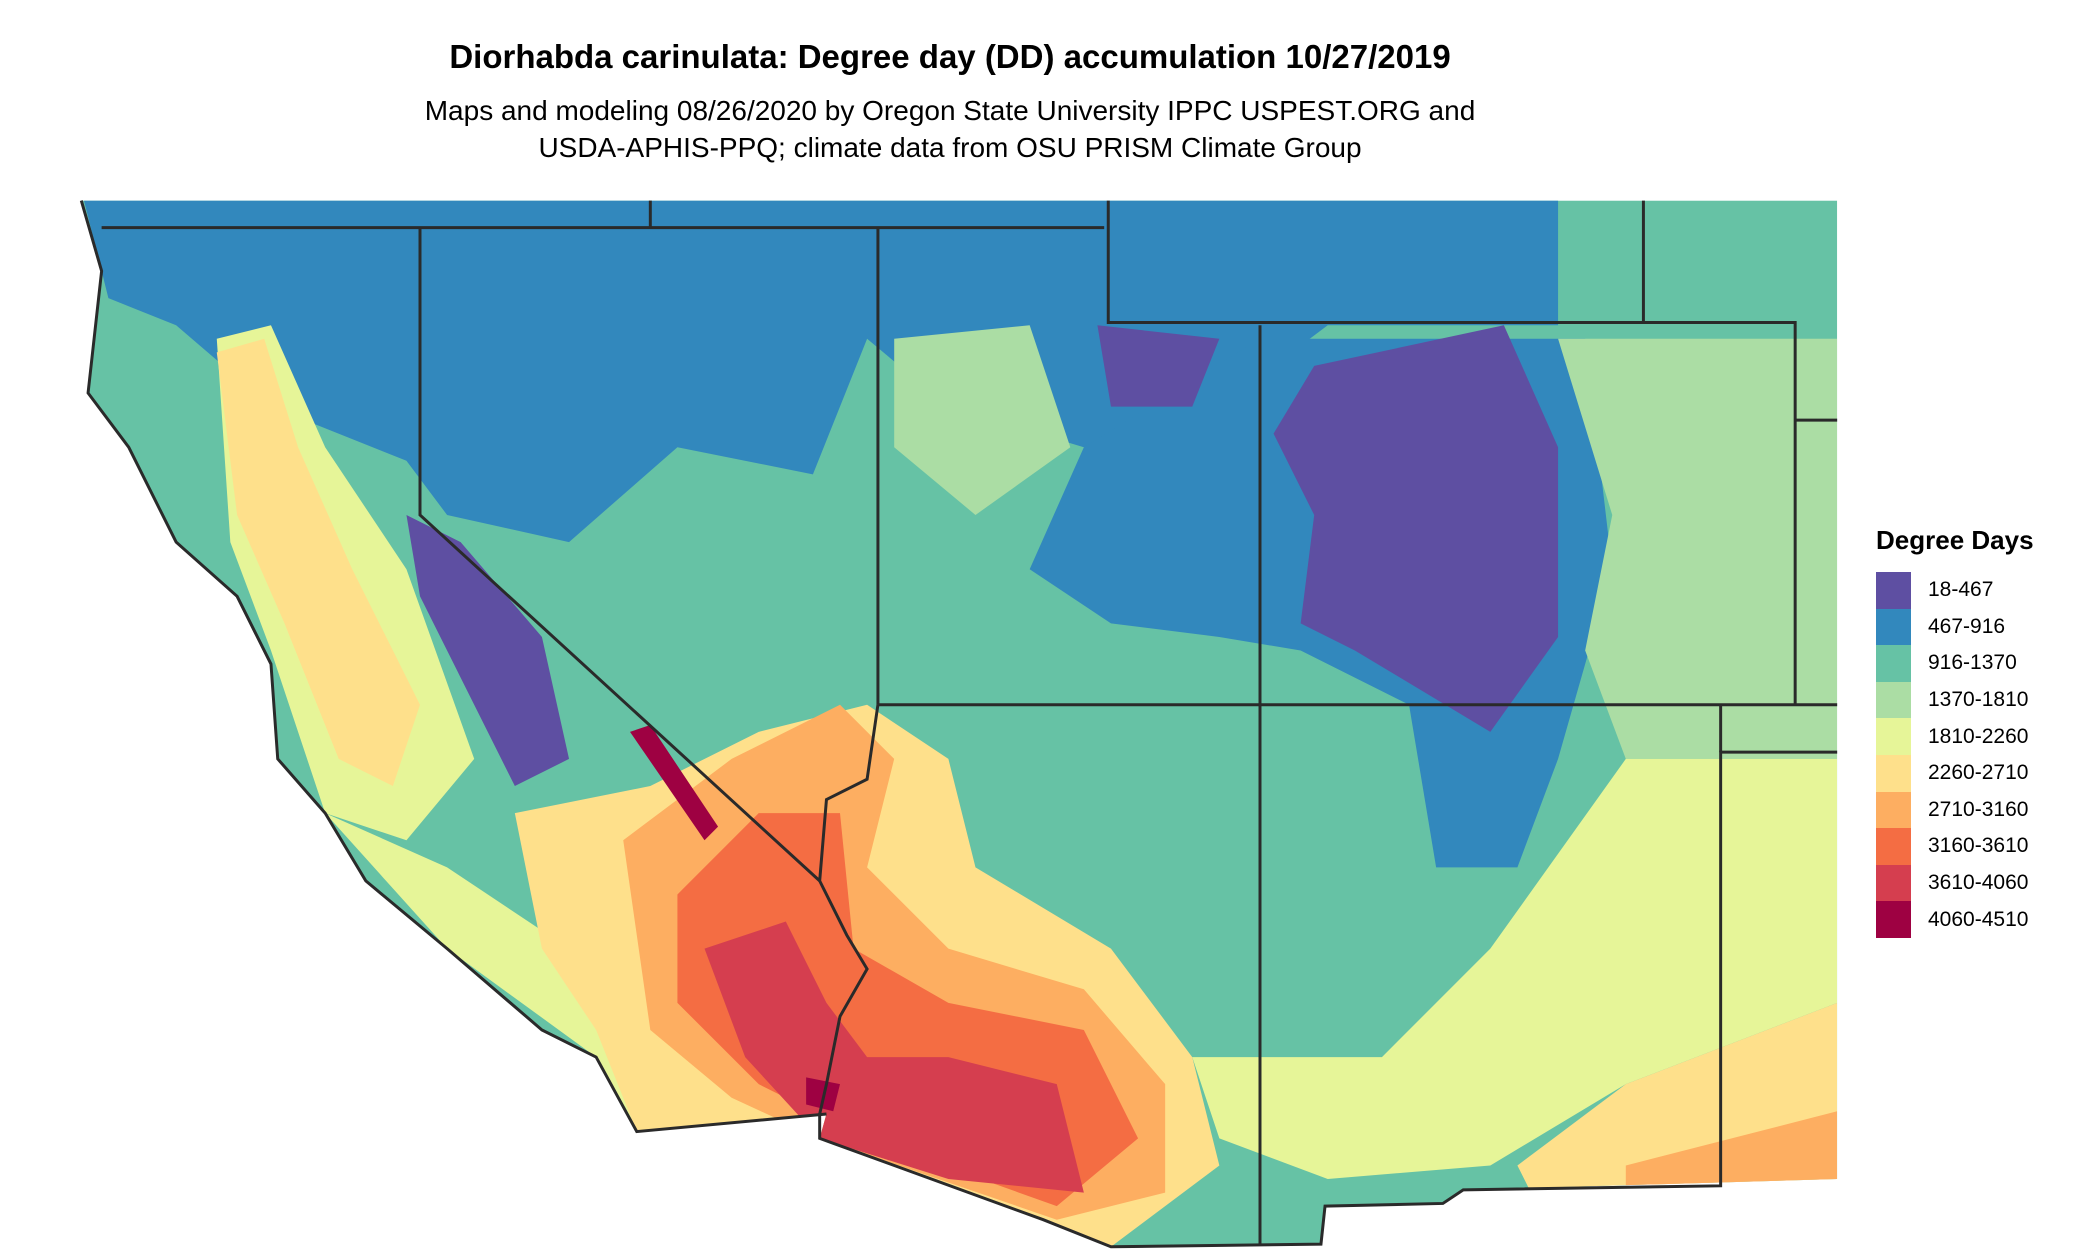 The height and width of the screenshot is (1259, 2100). I want to click on legend-item: 1810-2260, so click(1955, 736).